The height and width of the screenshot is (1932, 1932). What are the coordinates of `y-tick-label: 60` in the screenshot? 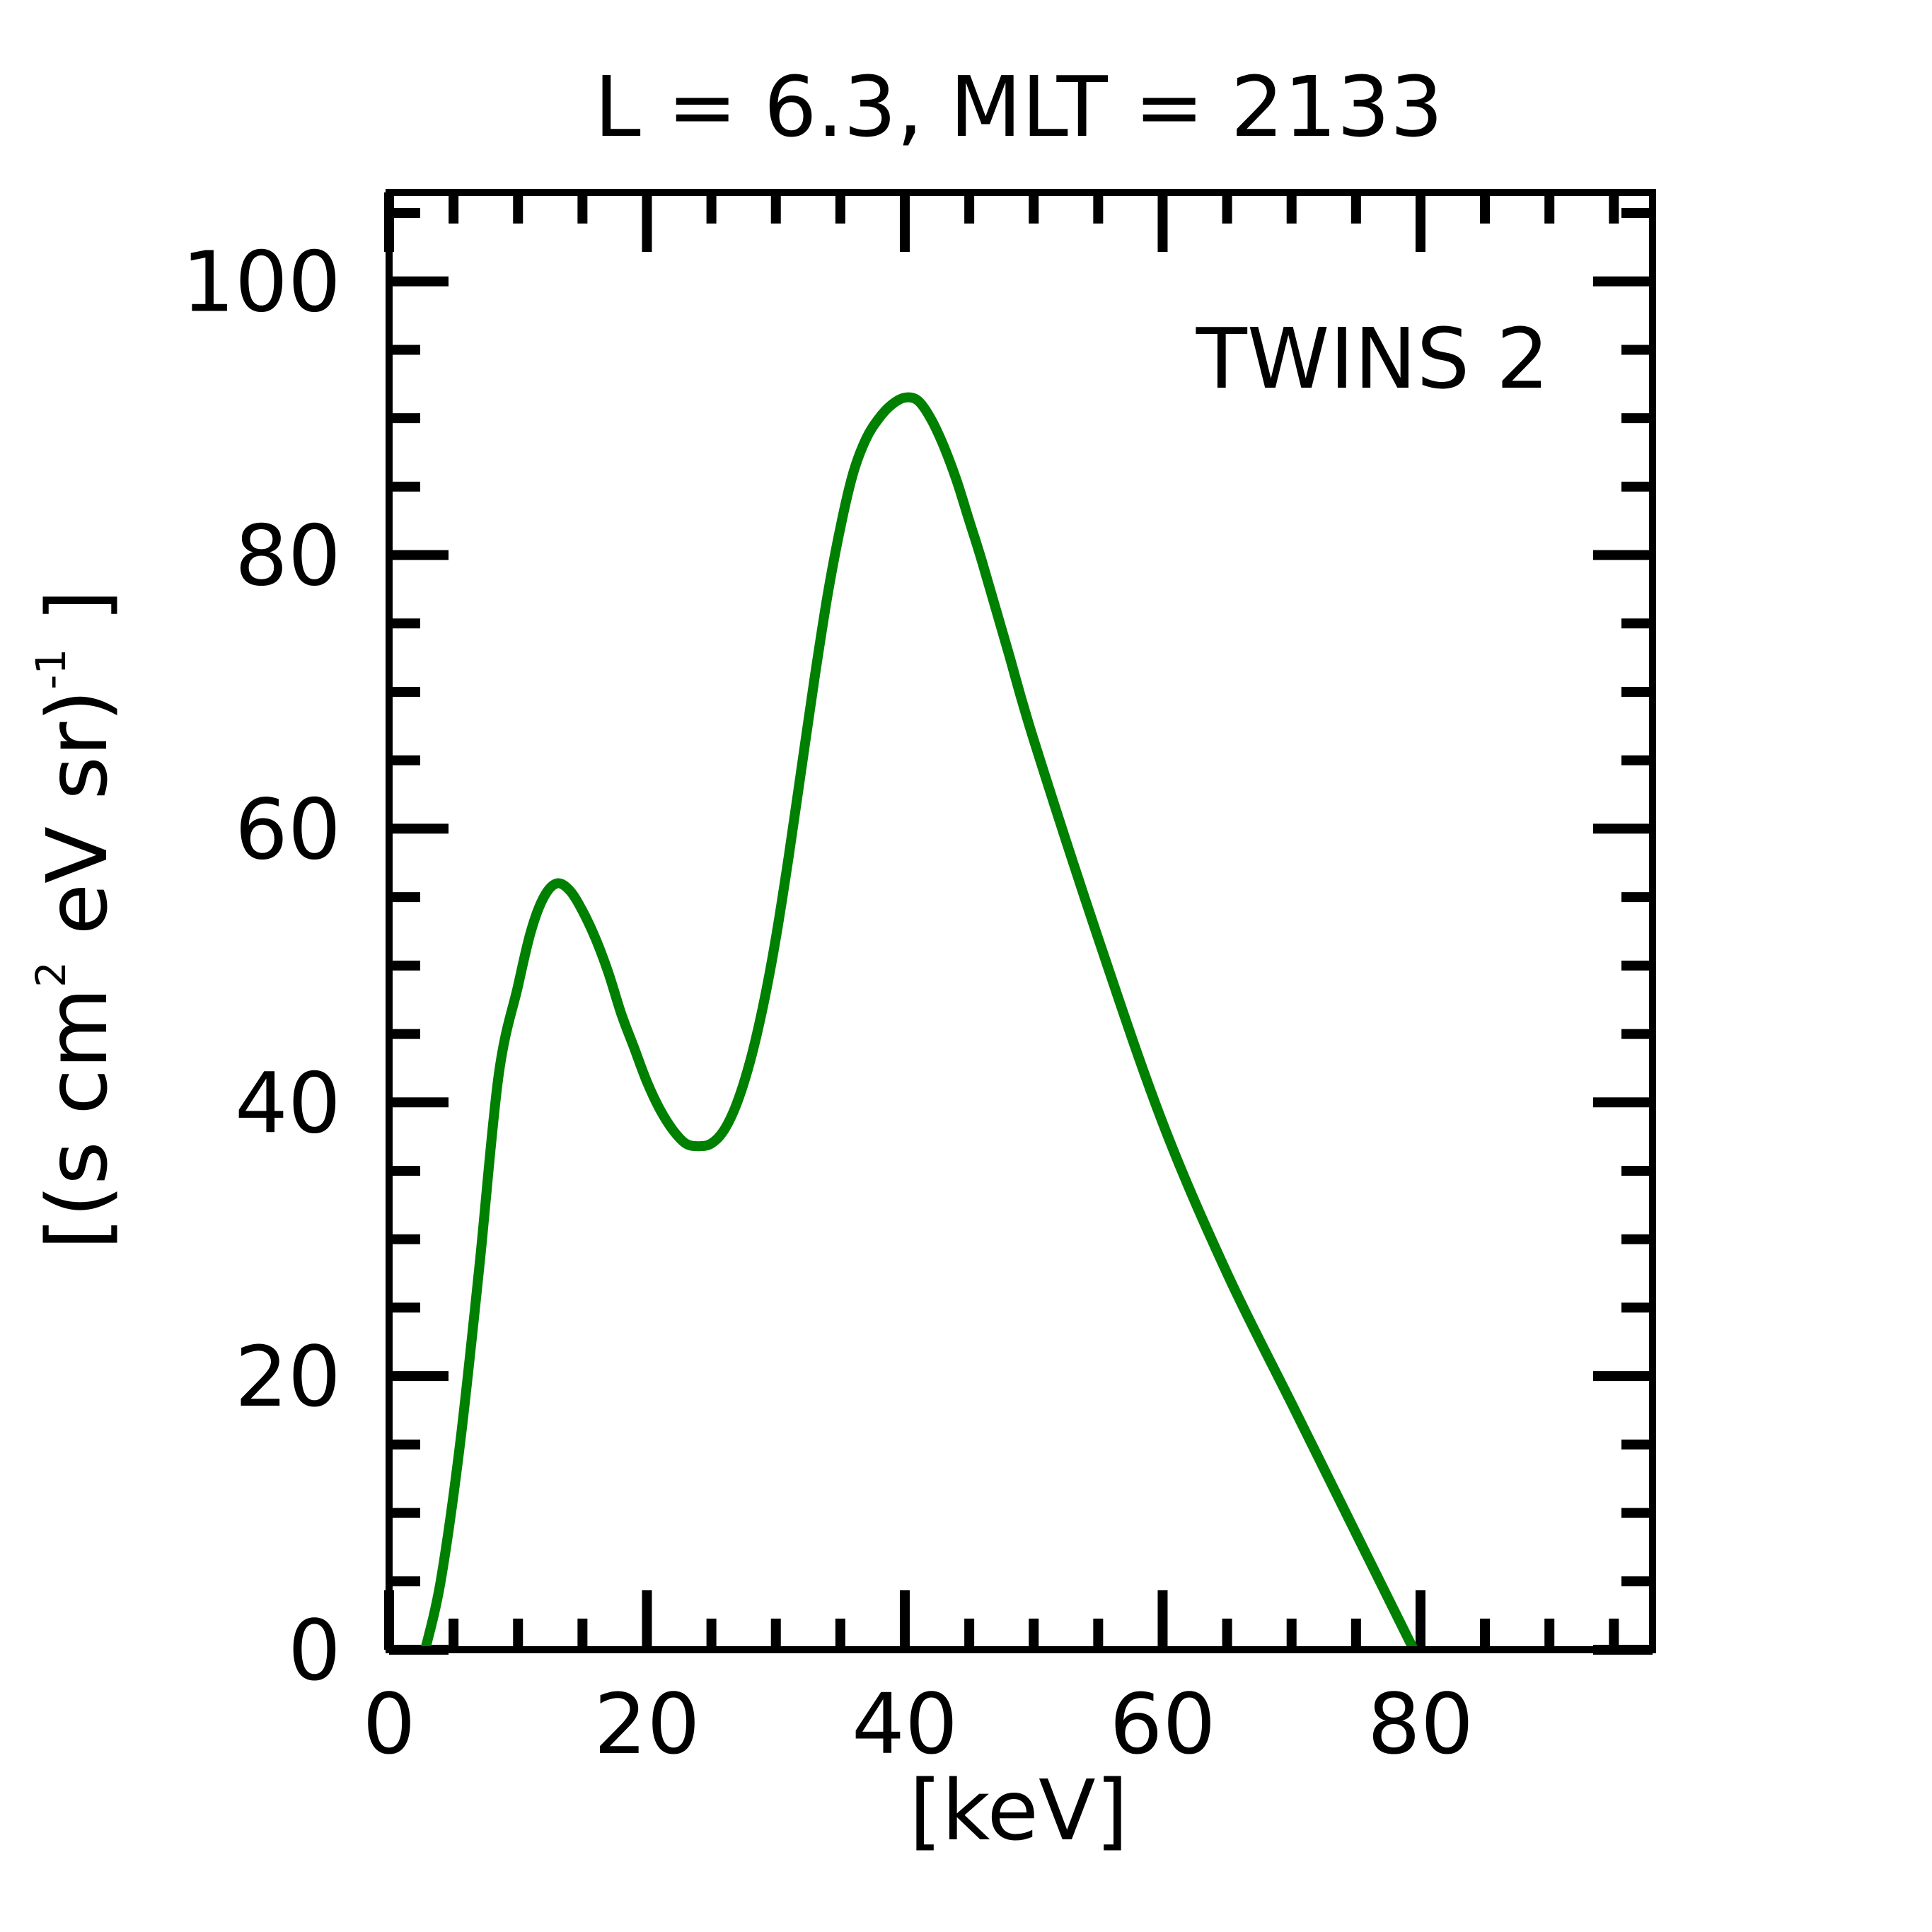 It's located at (288, 829).